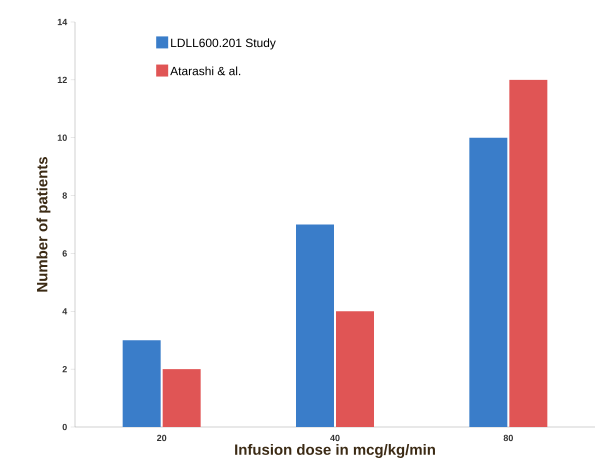  What do you see at coordinates (335, 451) in the screenshot?
I see `x-axis-title: Infusion dose in mcg/kg/min` at bounding box center [335, 451].